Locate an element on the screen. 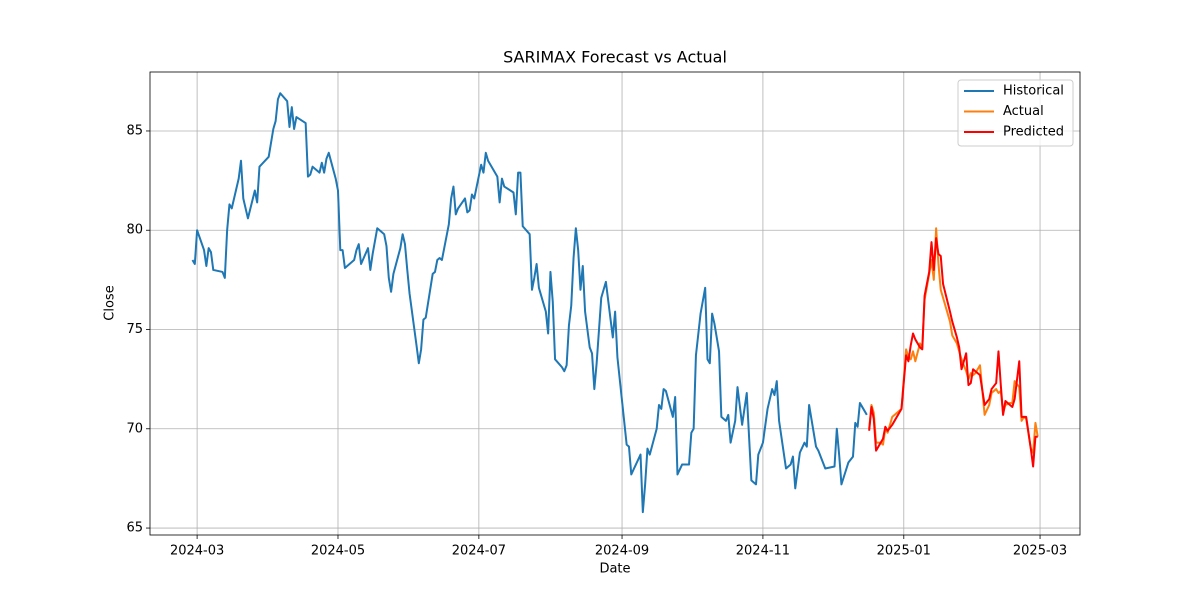  y-tick-label: 75 is located at coordinates (134, 329).